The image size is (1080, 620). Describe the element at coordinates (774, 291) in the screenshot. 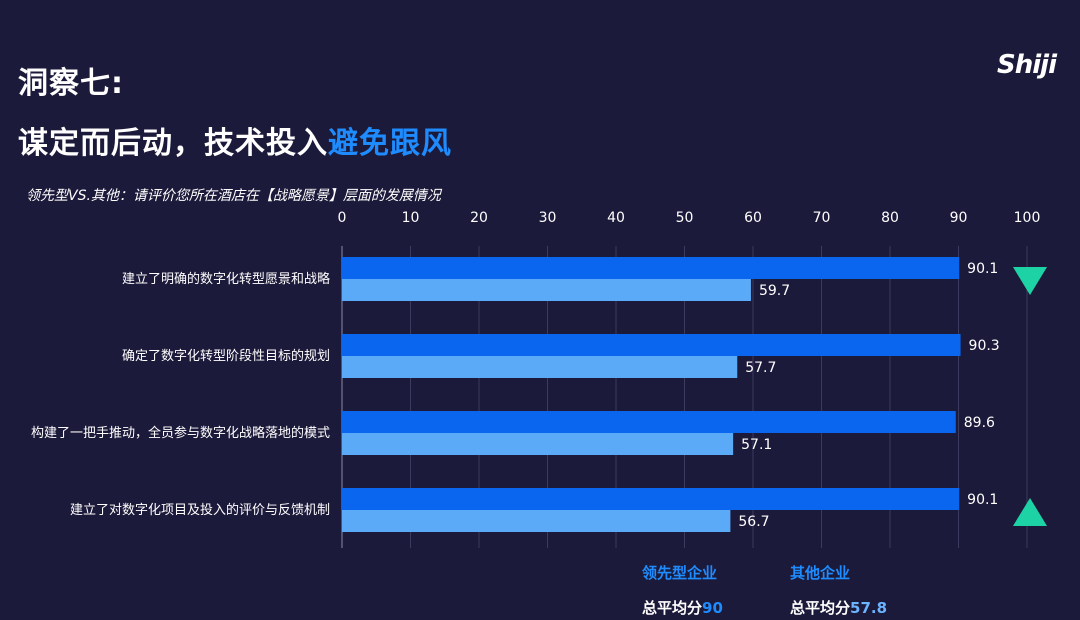

I see `bar-value-label: 59.7` at that location.